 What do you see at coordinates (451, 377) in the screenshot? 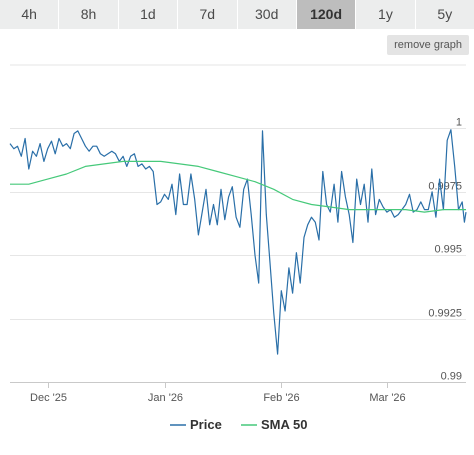
I see `y-tick-label: 0.99` at bounding box center [451, 377].